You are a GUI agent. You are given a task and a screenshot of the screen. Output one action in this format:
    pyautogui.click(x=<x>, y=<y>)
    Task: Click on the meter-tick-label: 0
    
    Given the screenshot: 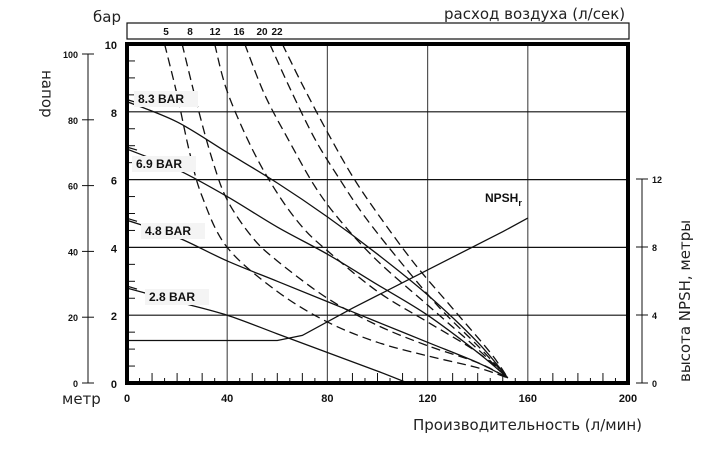 What is the action you would take?
    pyautogui.click(x=75, y=384)
    